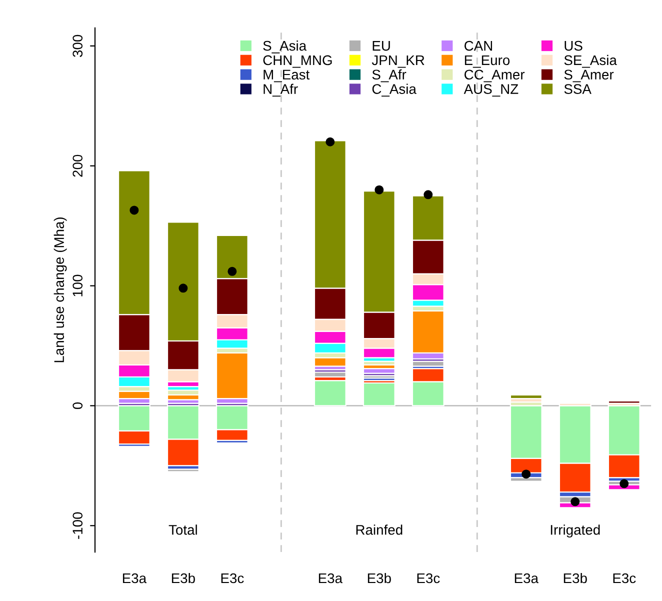 The height and width of the screenshot is (601, 662). I want to click on legend-label: EU, so click(381, 46).